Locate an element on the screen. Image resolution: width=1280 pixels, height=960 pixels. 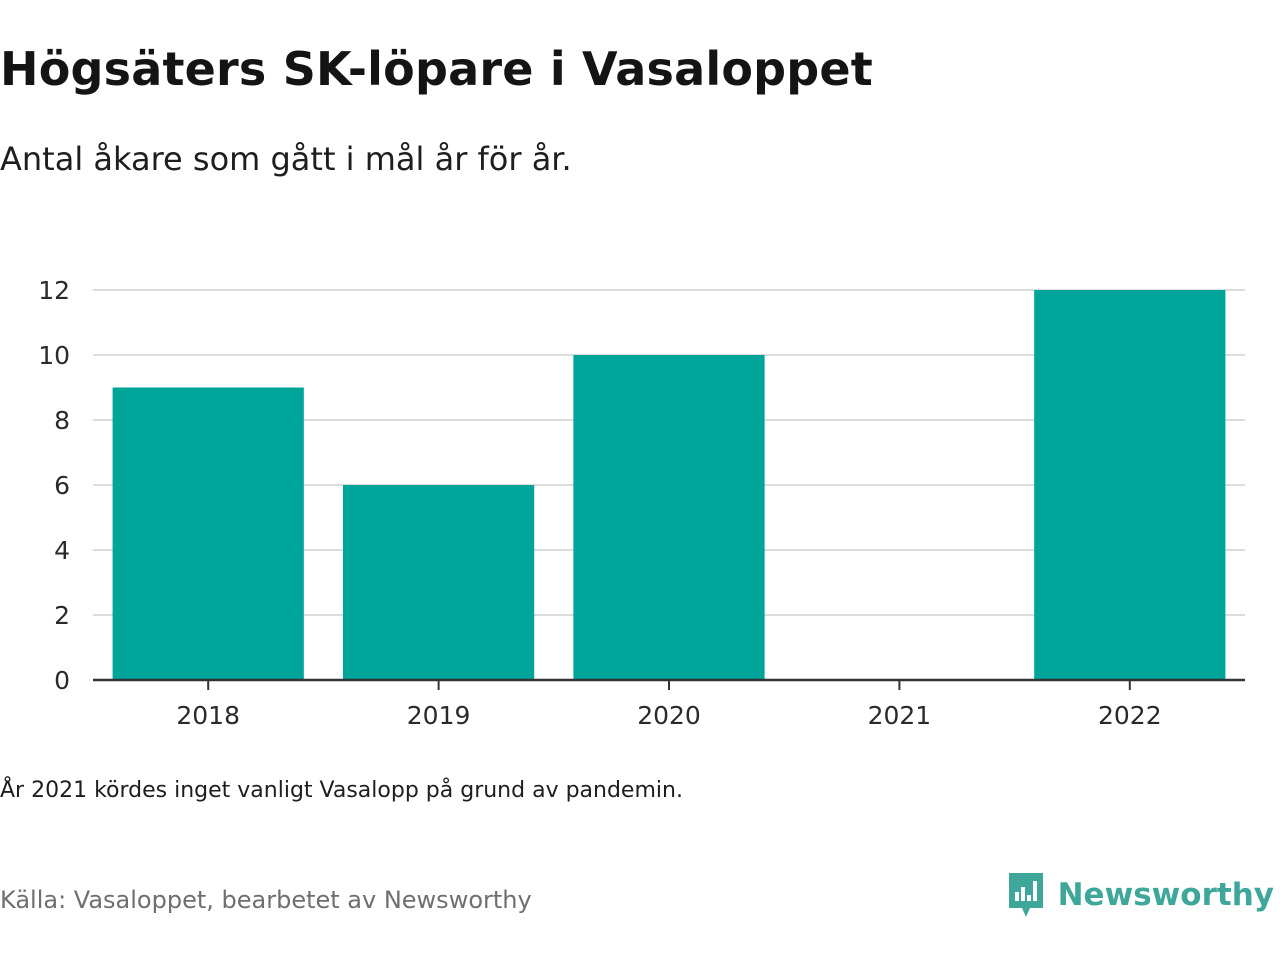
brand-logo: Newsworthy is located at coordinates (1140, 895).